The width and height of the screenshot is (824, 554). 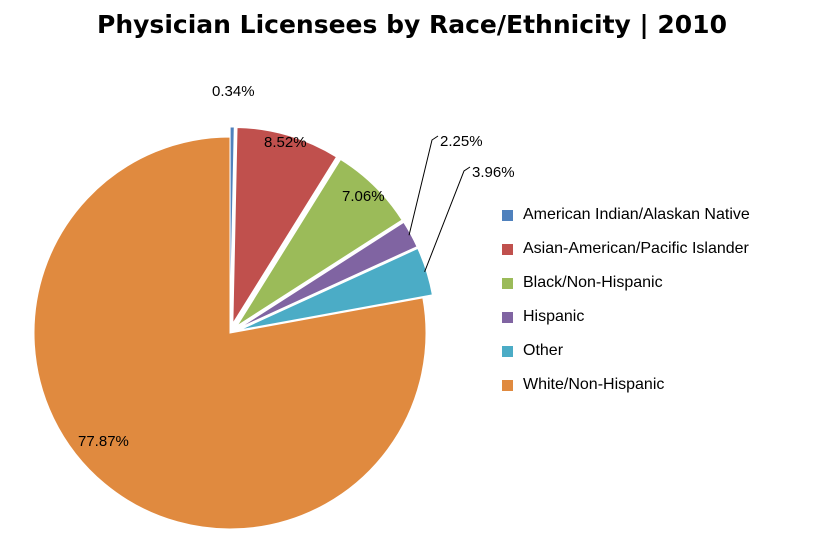 I want to click on legend-label: American Indian/Alaskan Native, so click(x=636, y=214).